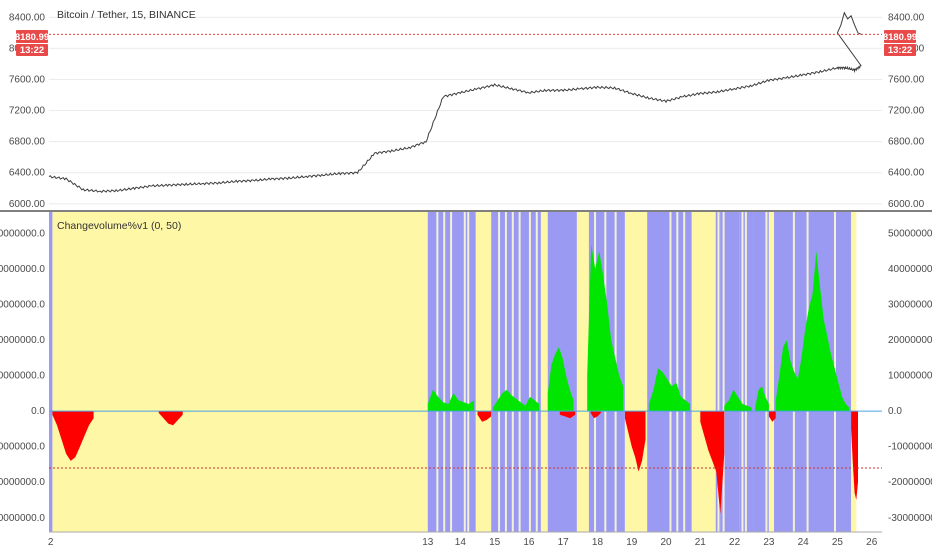  What do you see at coordinates (632, 542) in the screenshot?
I see `x-tick-label: 19` at bounding box center [632, 542].